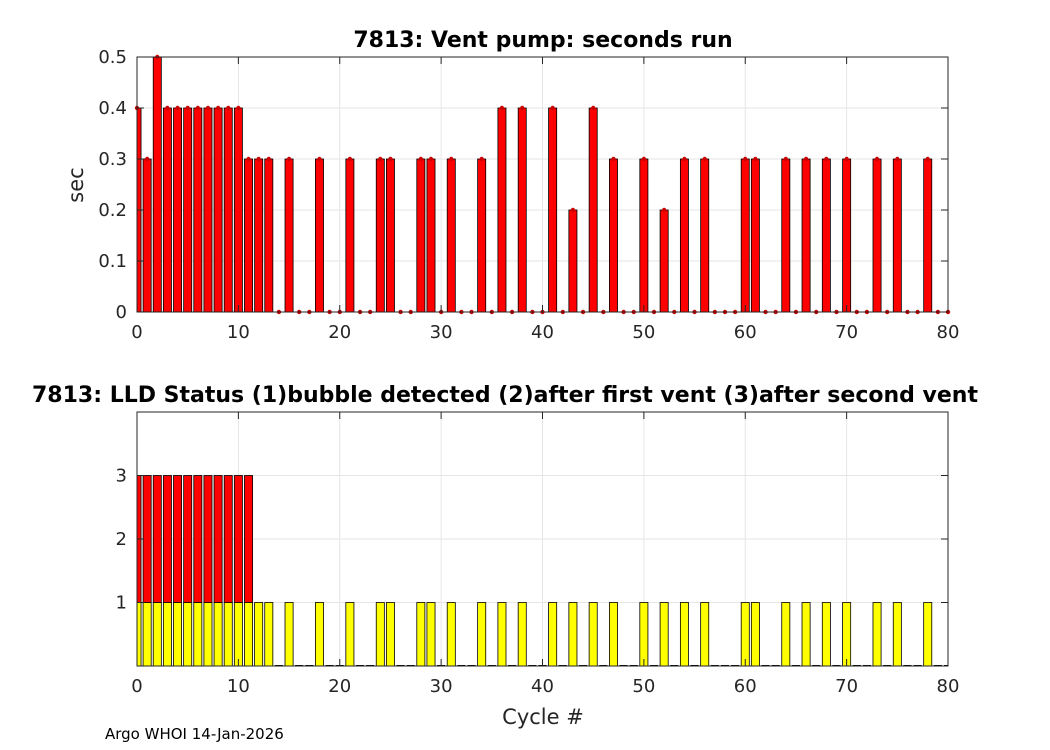 The height and width of the screenshot is (750, 1050). I want to click on lld-status-ytick-label: 3, so click(121, 476).